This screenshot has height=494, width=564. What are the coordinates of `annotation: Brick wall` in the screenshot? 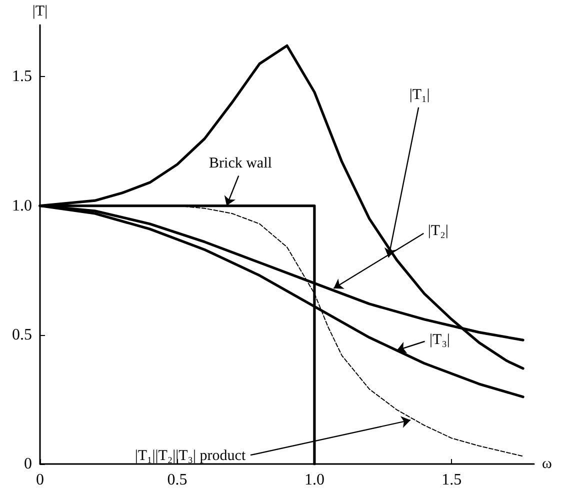 It's located at (240, 164).